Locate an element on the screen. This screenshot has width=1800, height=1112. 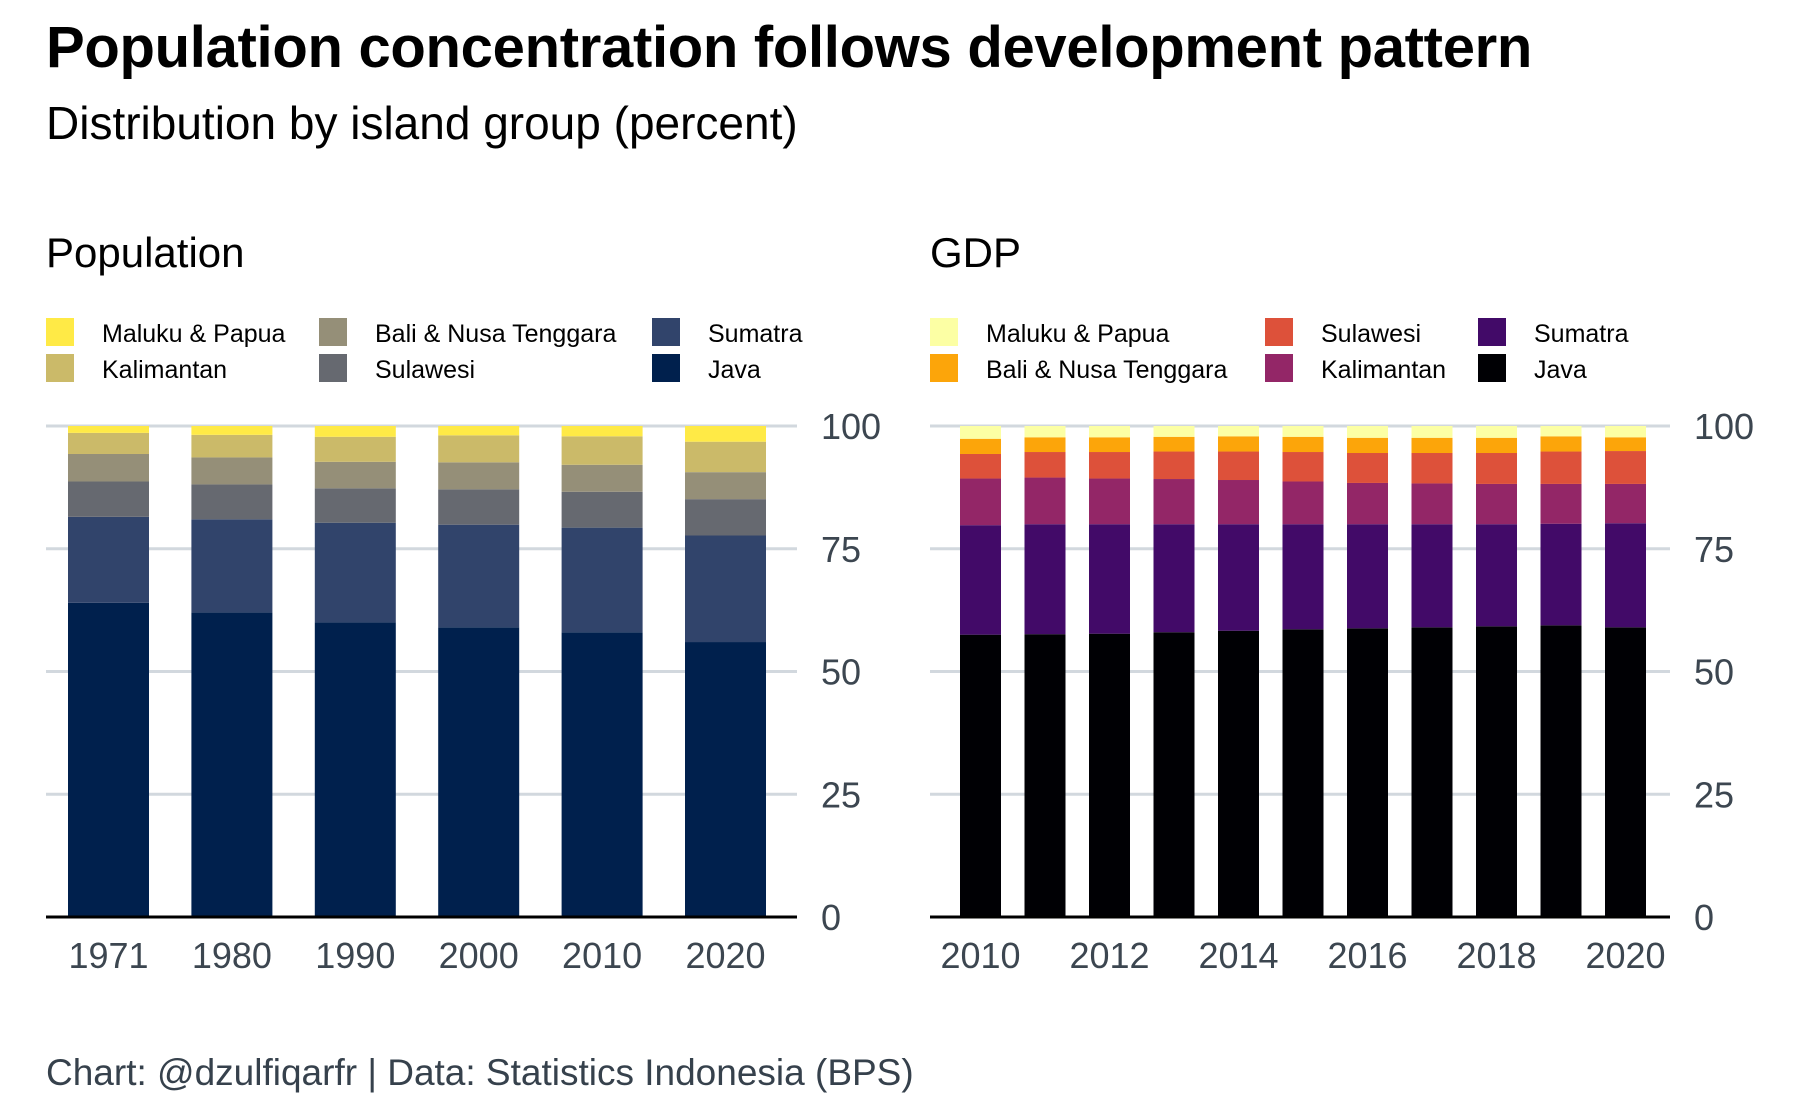
panel-title: Population is located at coordinates (145, 252).